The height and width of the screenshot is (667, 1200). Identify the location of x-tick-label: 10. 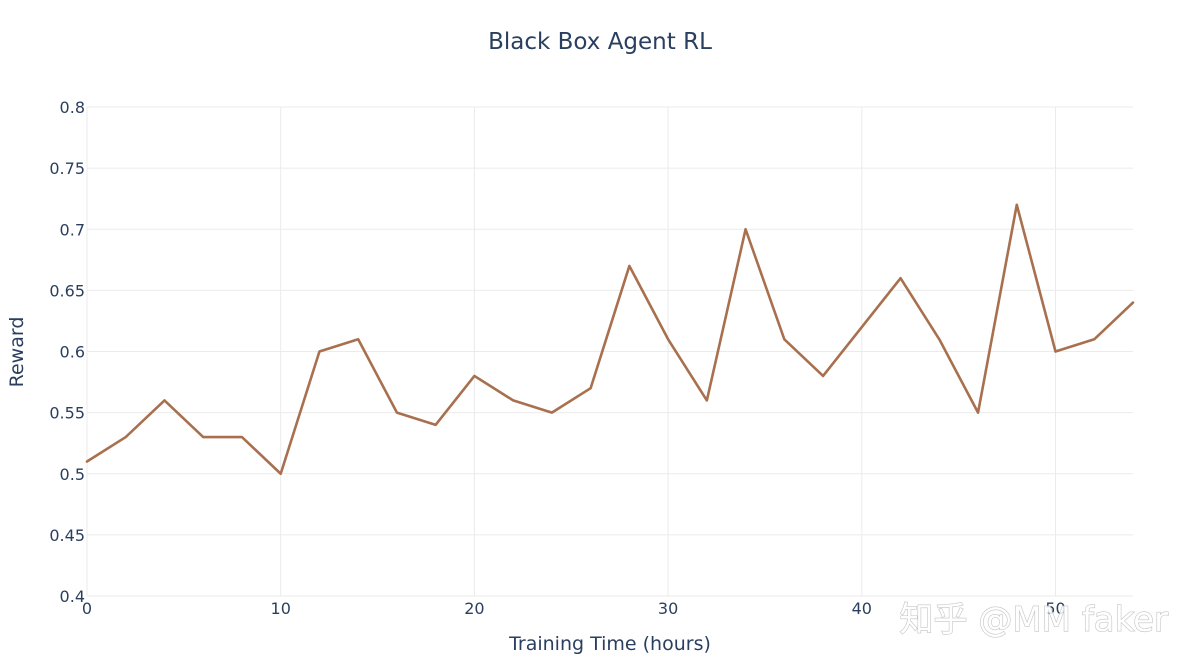
(281, 608).